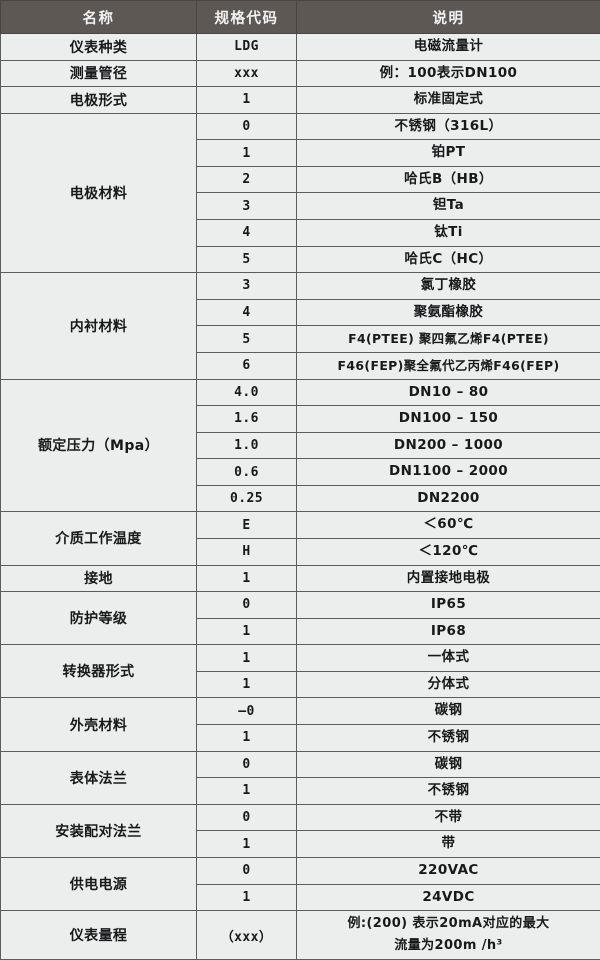 This screenshot has width=600, height=960. I want to click on row-group-name: 外壳材料, so click(99, 724).